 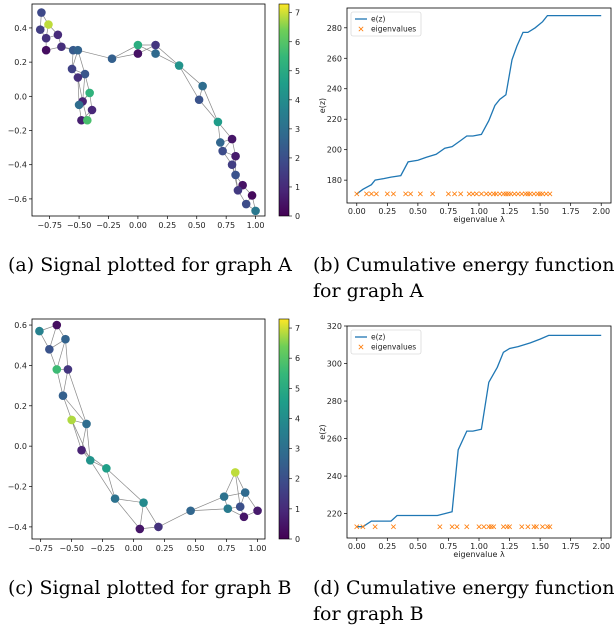 What do you see at coordinates (71, 548) in the screenshot?
I see `x-tick-label: −0.50` at bounding box center [71, 548].